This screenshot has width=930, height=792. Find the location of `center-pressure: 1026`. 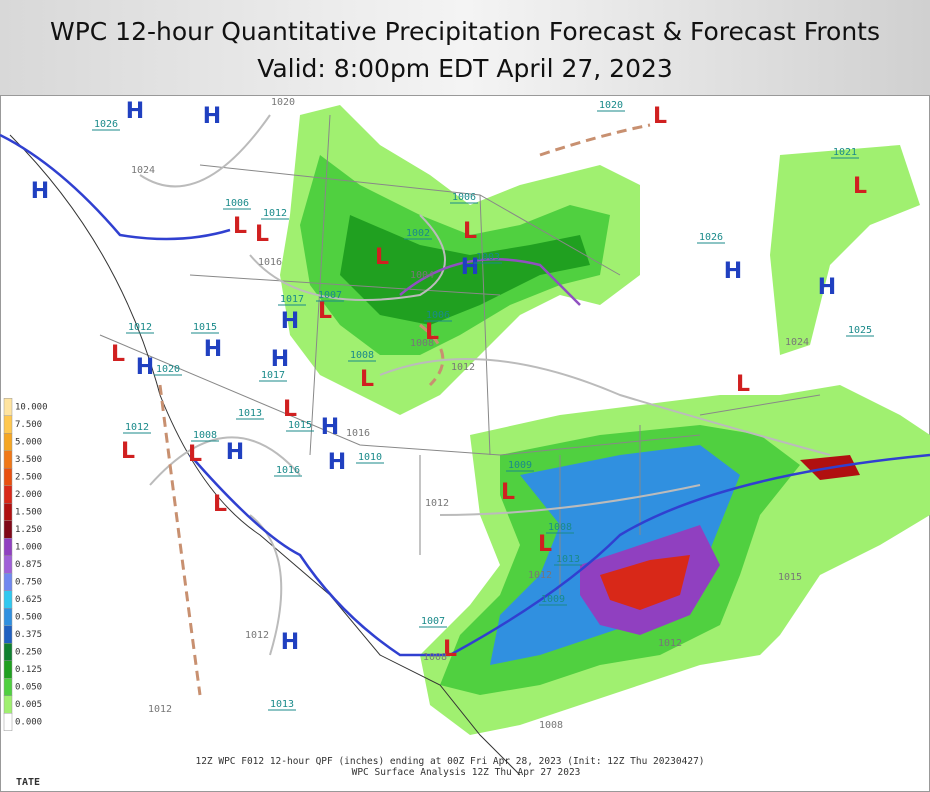

center-pressure: 1026 is located at coordinates (711, 237).